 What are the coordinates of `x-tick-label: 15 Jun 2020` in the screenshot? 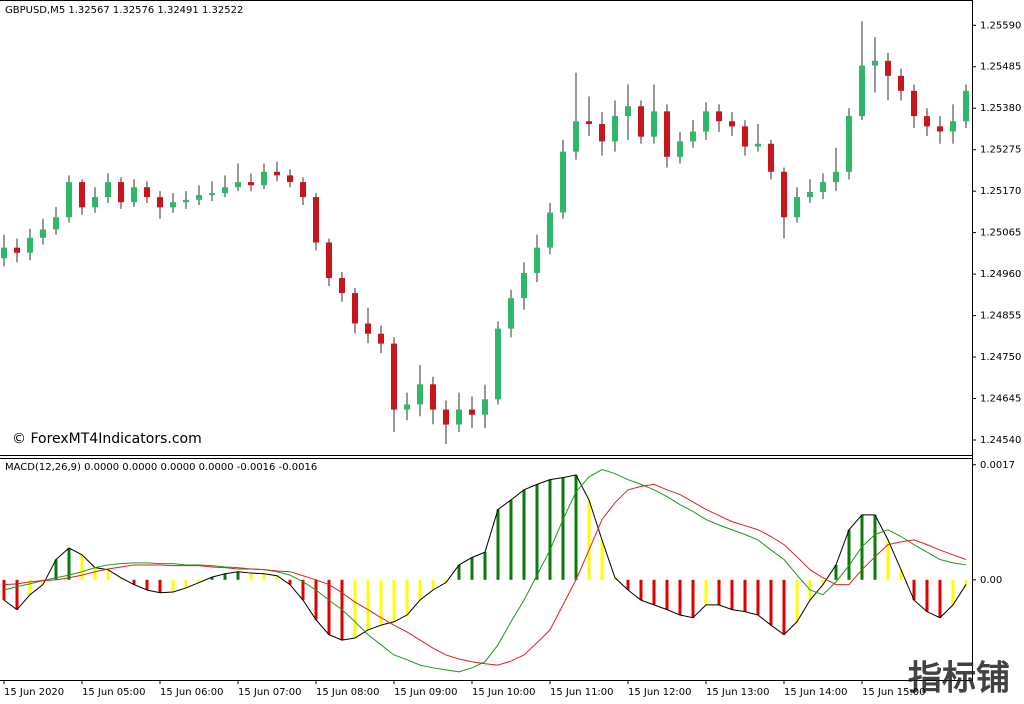 It's located at (34, 692).